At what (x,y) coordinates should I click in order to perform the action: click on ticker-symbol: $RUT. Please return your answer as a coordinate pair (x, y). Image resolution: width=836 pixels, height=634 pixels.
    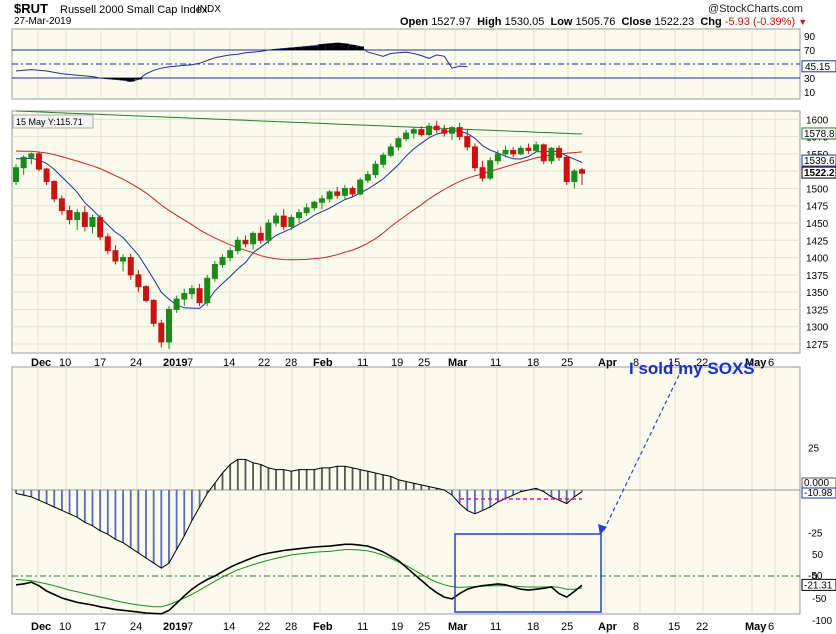
    Looking at the image, I should click on (31, 8).